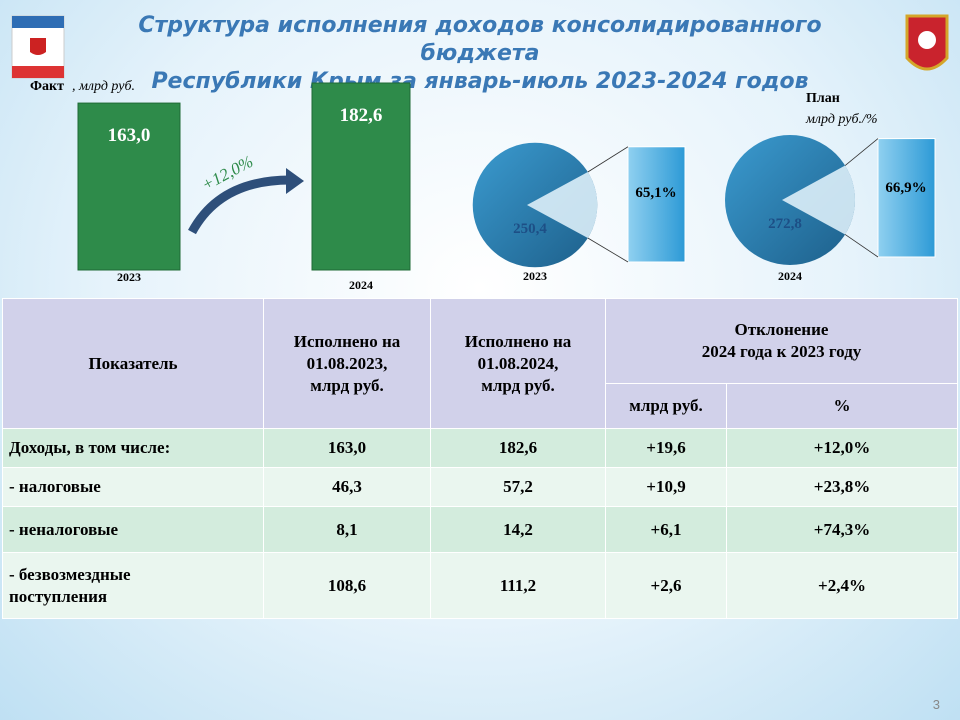  I want to click on table-subheader: млрд руб., so click(666, 406).